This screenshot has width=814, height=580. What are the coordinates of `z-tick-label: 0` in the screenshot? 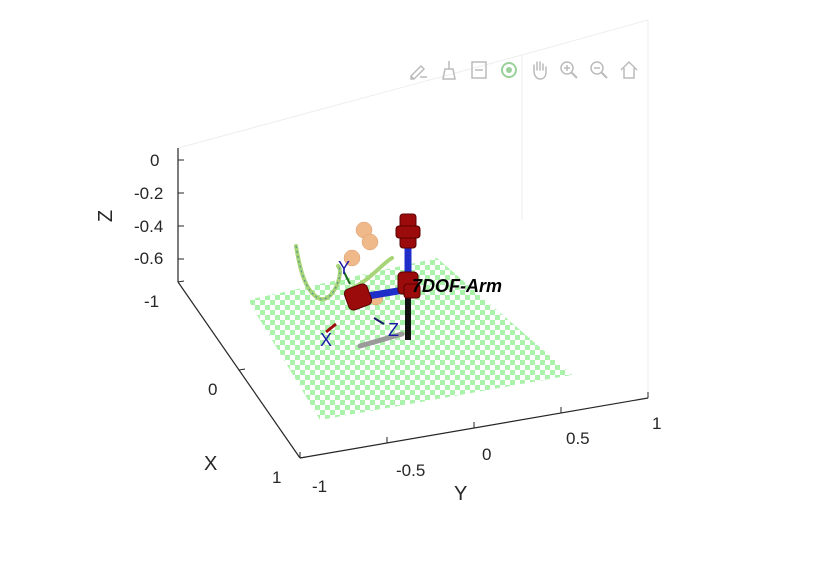 It's located at (154, 160).